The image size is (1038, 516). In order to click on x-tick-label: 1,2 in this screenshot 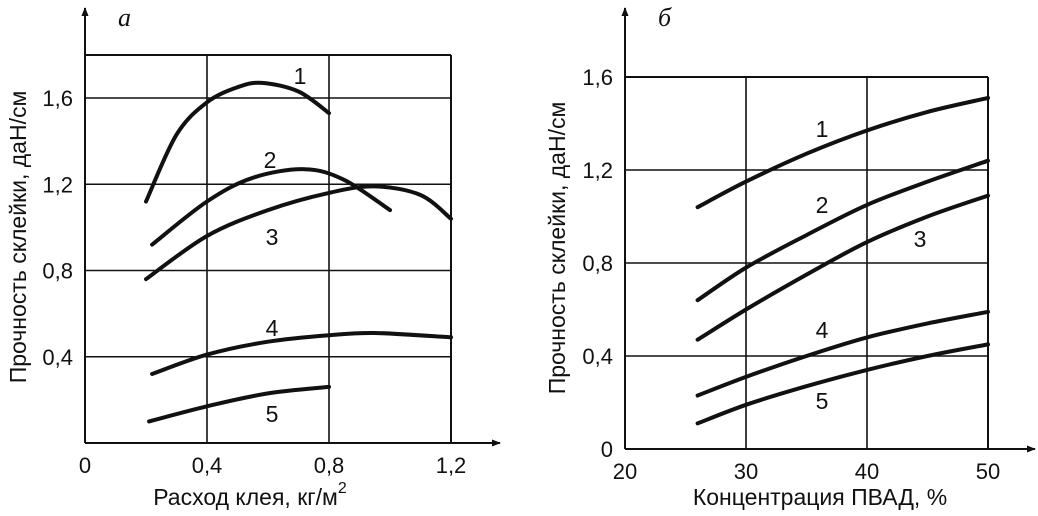, I will do `click(451, 465)`.